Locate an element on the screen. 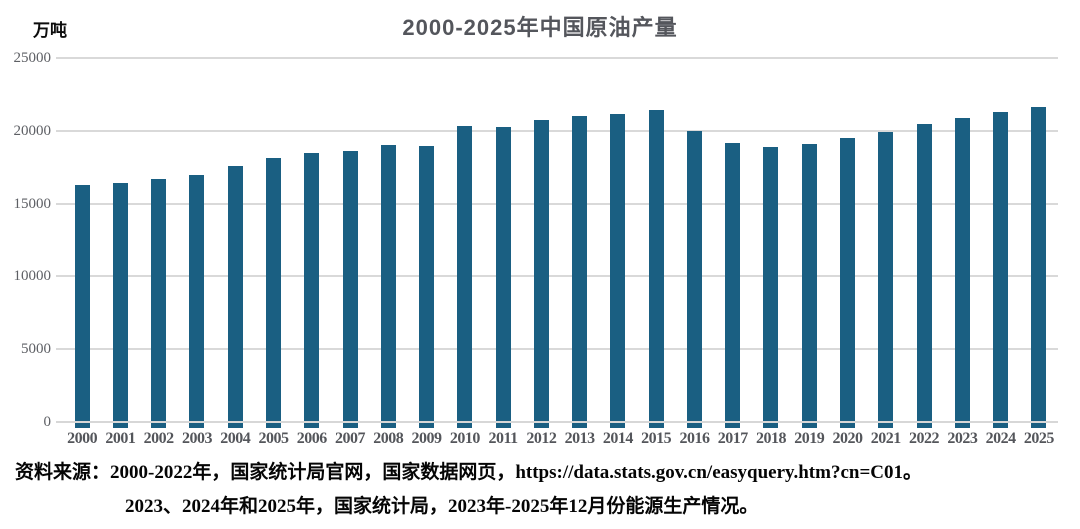  bar-2001 is located at coordinates (120, 305).